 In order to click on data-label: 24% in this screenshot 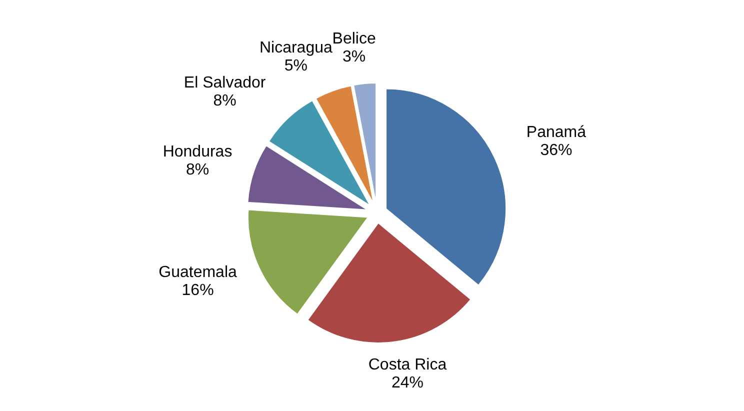, I will do `click(407, 383)`.